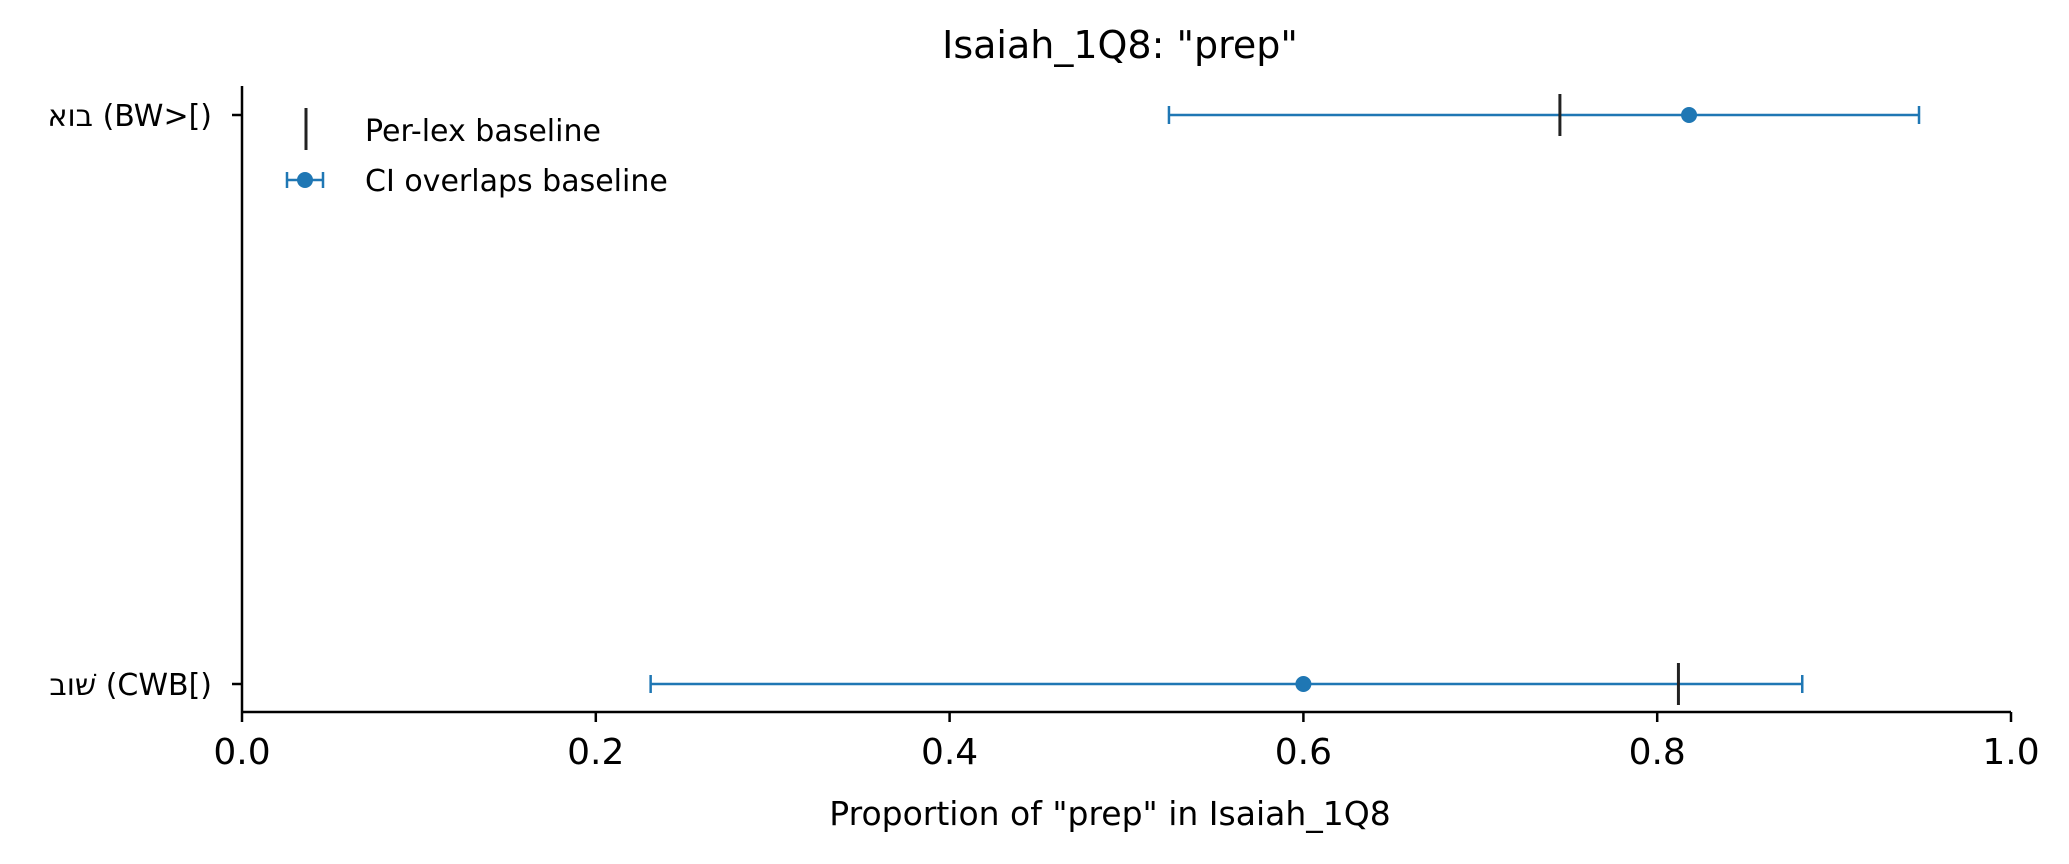 This screenshot has width=2069, height=864. Describe the element at coordinates (595, 752) in the screenshot. I see `x-tick-label: 0.2` at that location.